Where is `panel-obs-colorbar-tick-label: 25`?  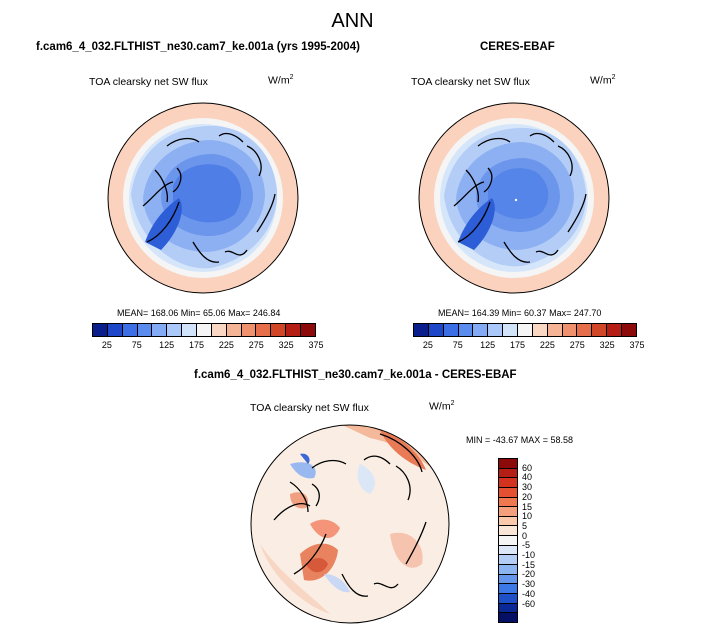
panel-obs-colorbar-tick-label: 25 is located at coordinates (427, 345).